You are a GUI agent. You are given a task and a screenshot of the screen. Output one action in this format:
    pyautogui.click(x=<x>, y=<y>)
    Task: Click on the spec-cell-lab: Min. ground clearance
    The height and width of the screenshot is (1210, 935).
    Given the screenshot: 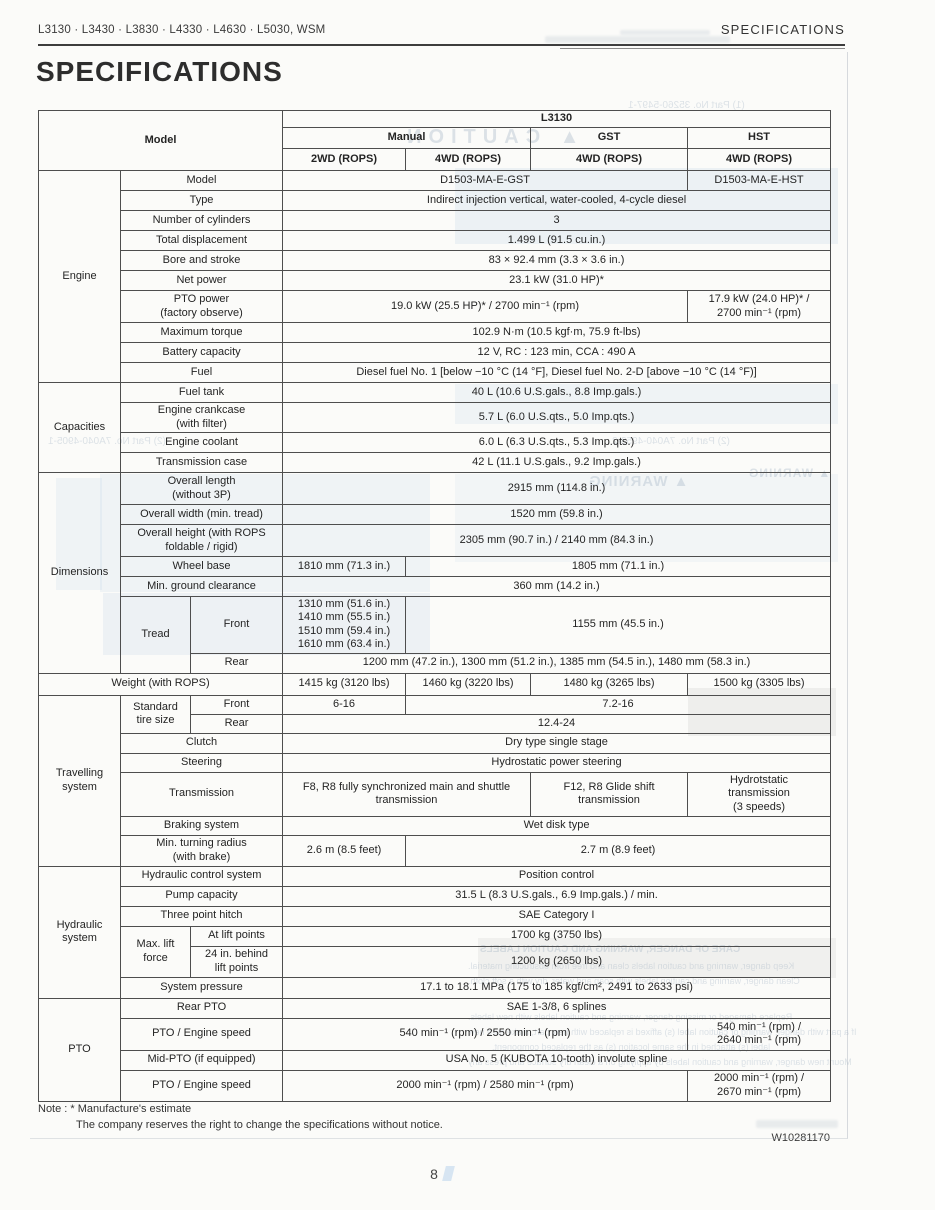 What is the action you would take?
    pyautogui.click(x=201, y=586)
    